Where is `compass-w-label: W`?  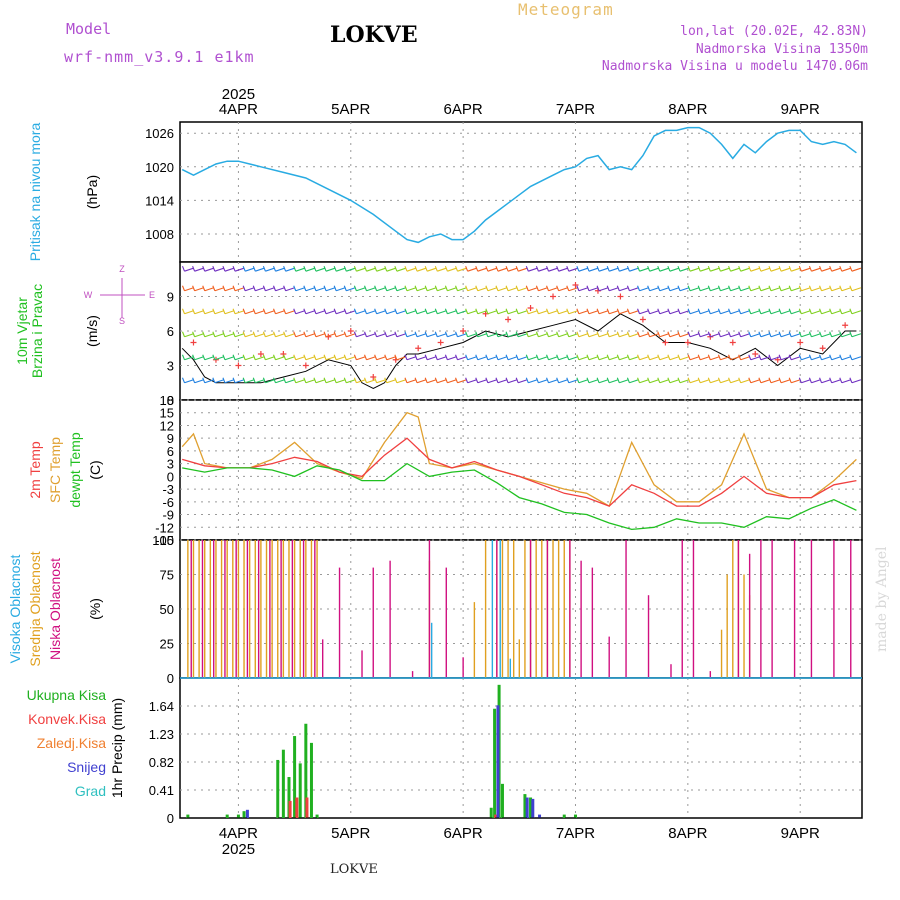 compass-w-label: W is located at coordinates (88, 295).